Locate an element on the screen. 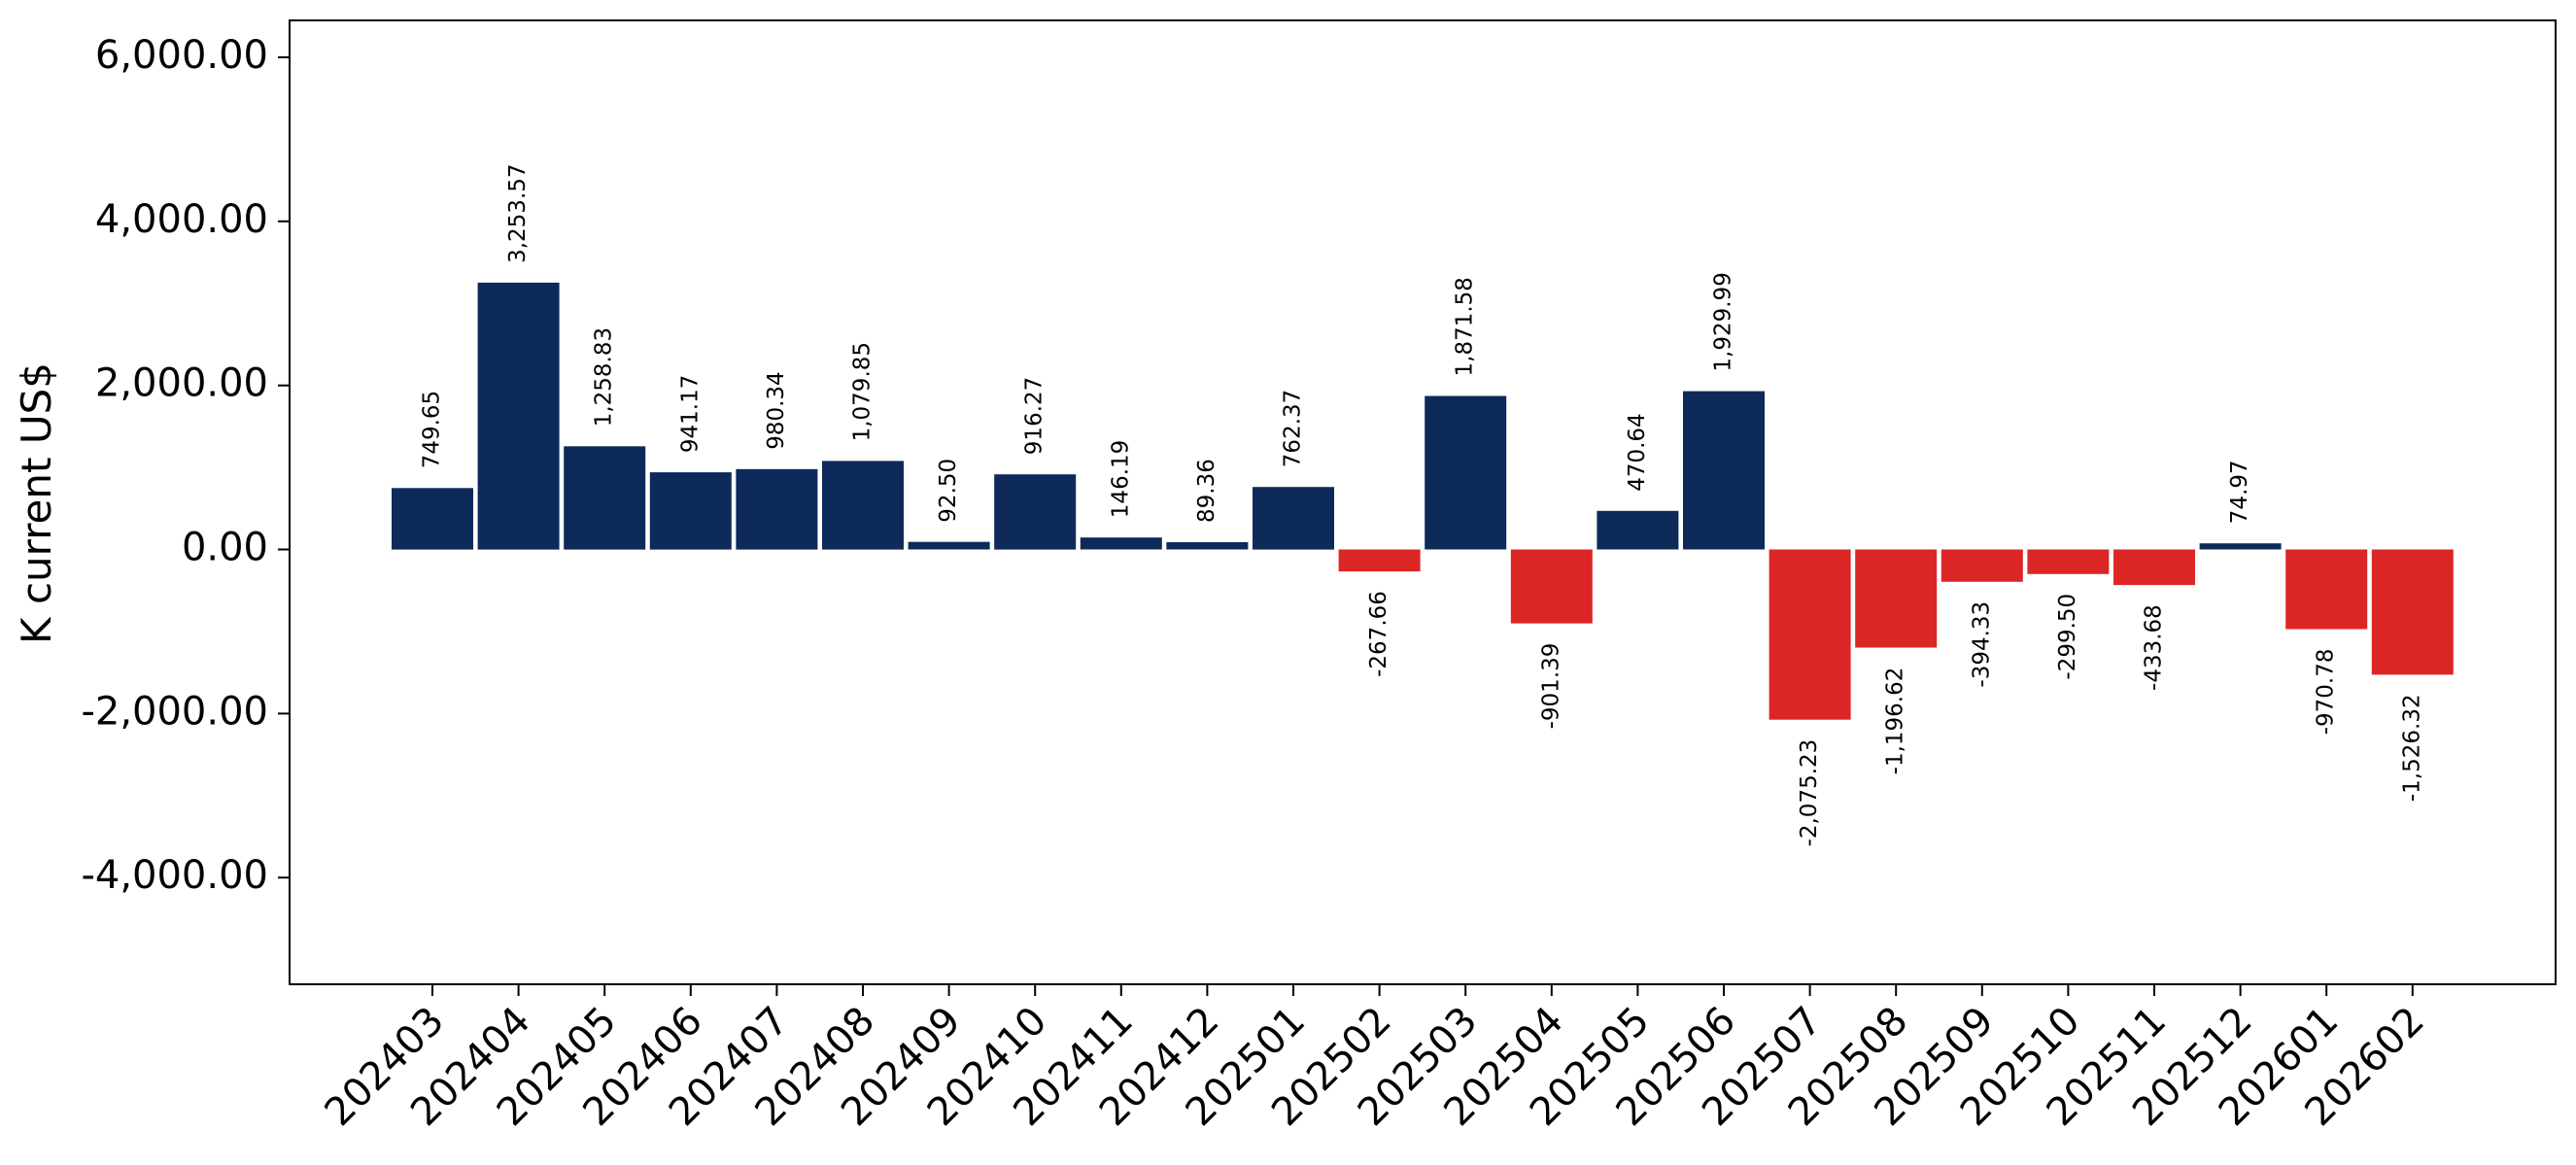 The image size is (2576, 1165). bar-value-label-202405: 1,258.83 is located at coordinates (604, 377).